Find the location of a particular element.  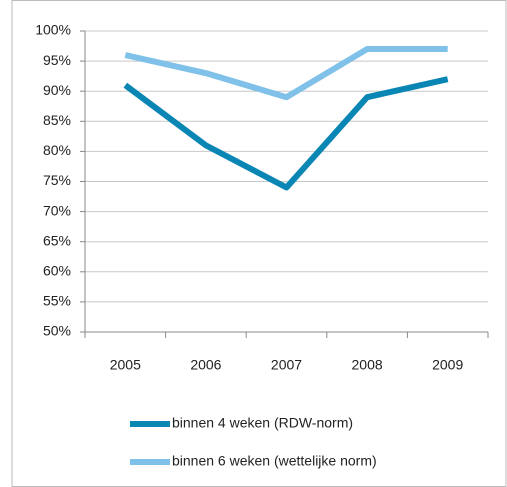

y-tick-label: 80% is located at coordinates (57, 150).